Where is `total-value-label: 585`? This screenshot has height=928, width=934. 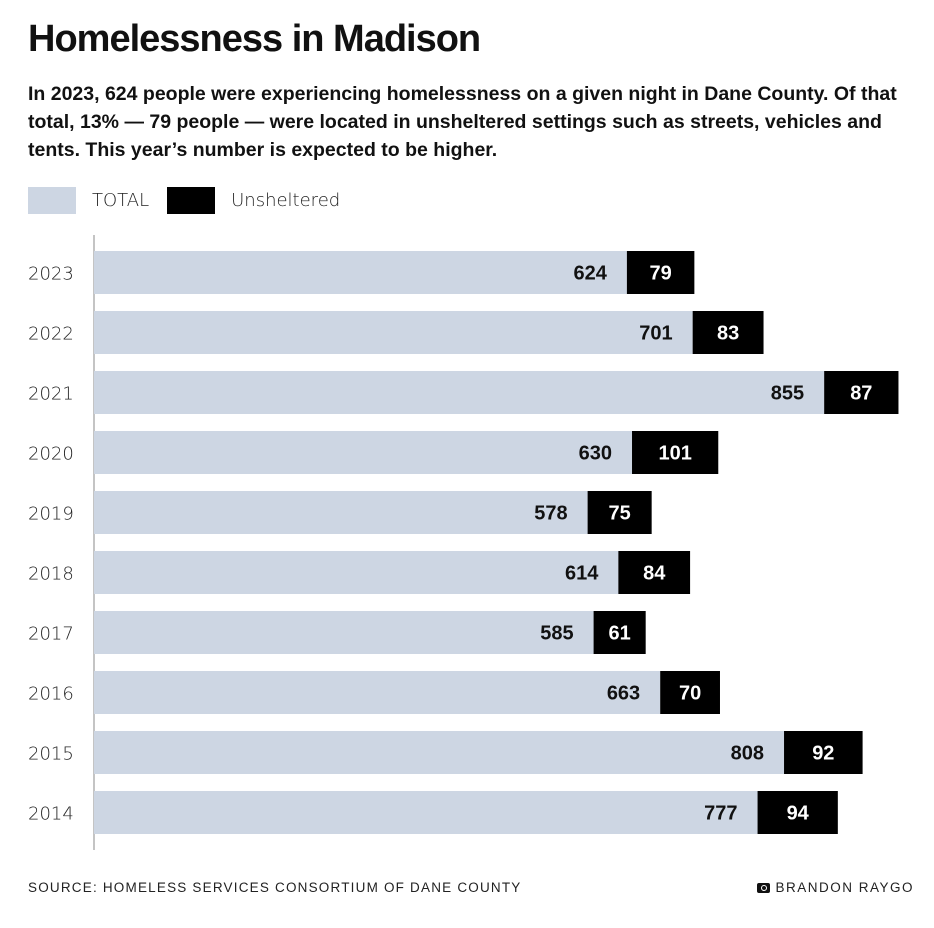
total-value-label: 585 is located at coordinates (556, 634).